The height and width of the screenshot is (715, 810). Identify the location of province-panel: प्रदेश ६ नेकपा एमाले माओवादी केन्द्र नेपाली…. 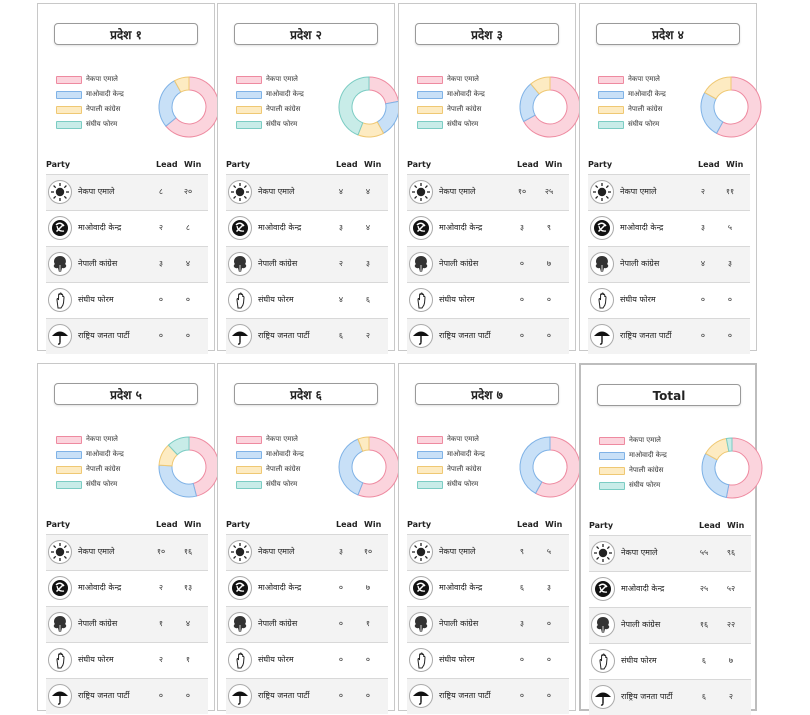
(308, 538).